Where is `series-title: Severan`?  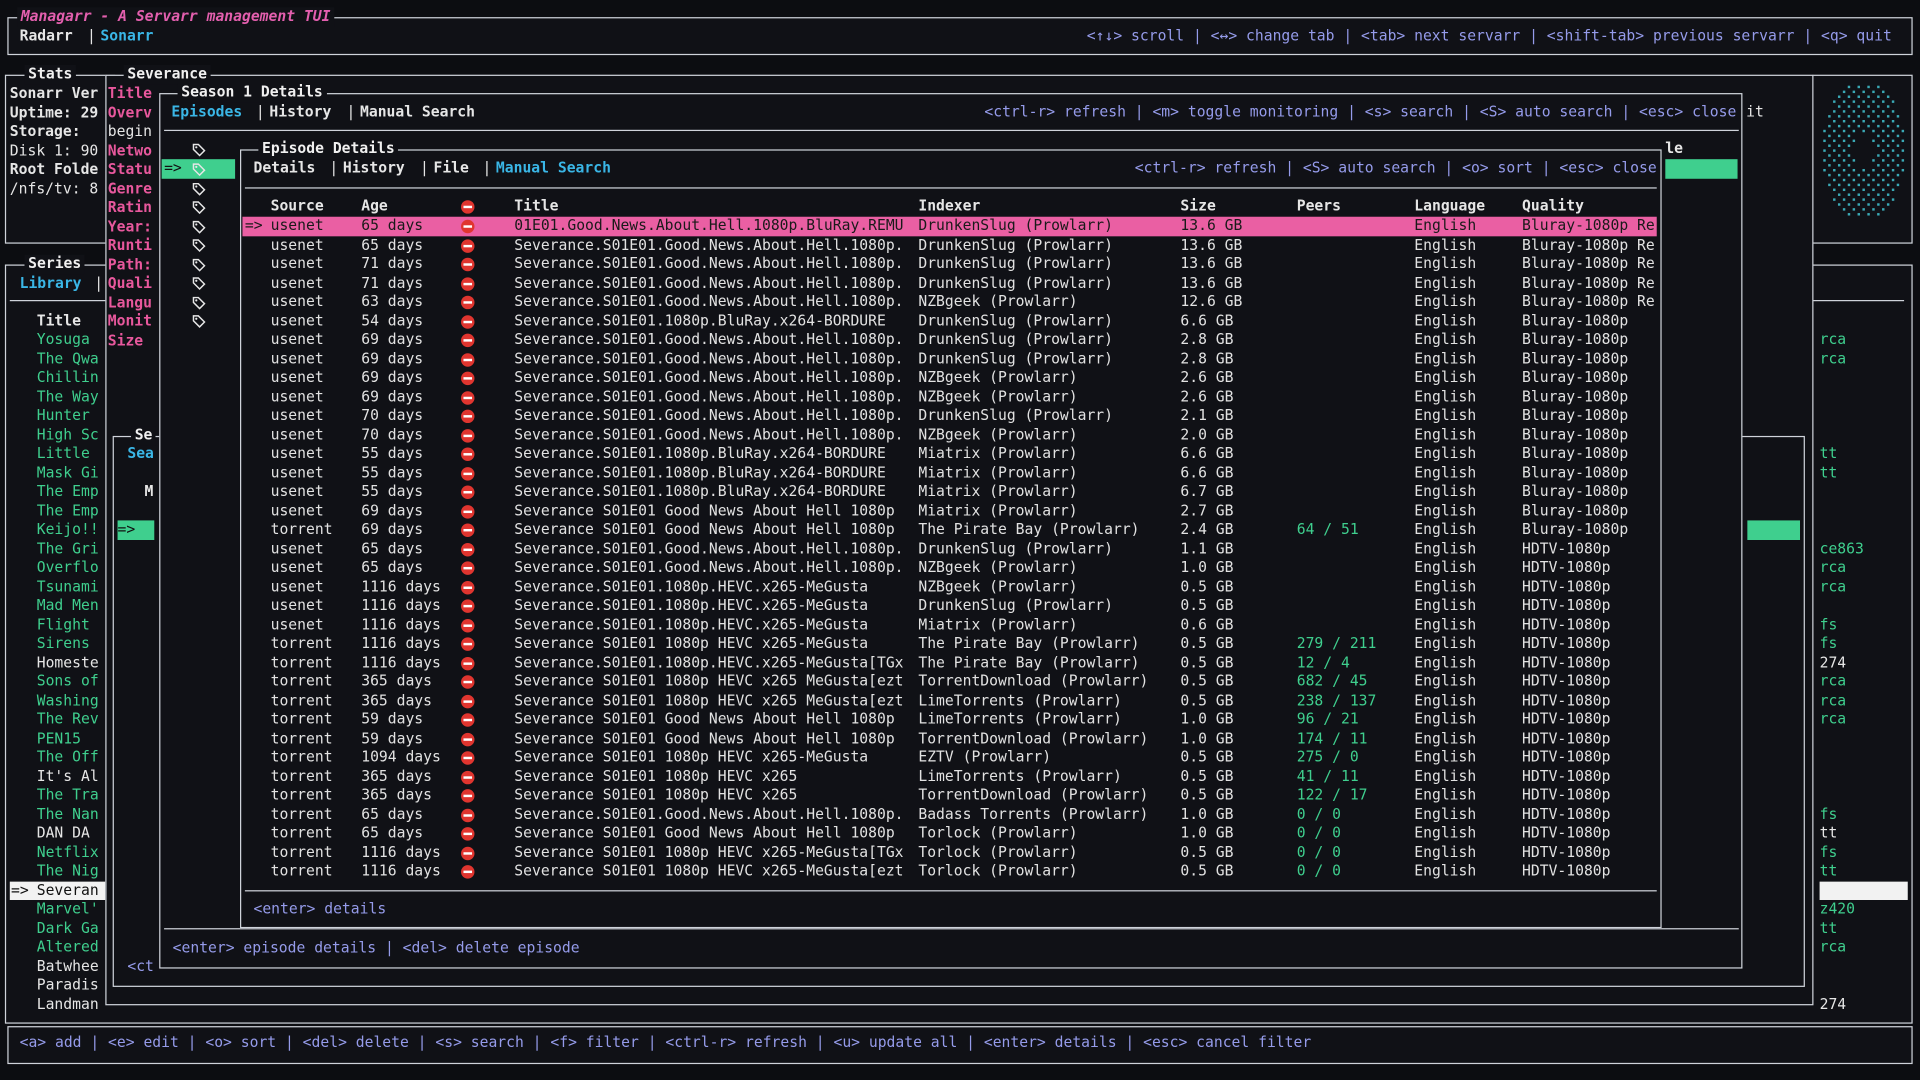 series-title: Severan is located at coordinates (67, 890).